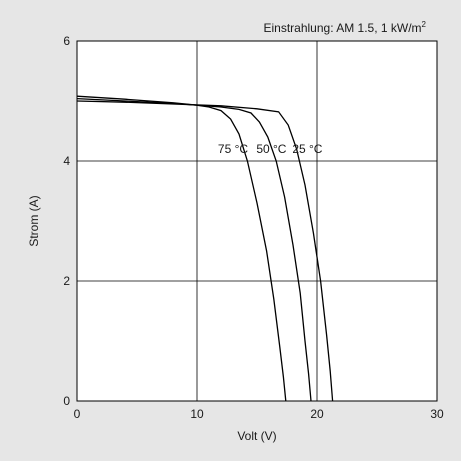  Describe the element at coordinates (437, 414) in the screenshot. I see `x-tick-label-3: 30` at that location.